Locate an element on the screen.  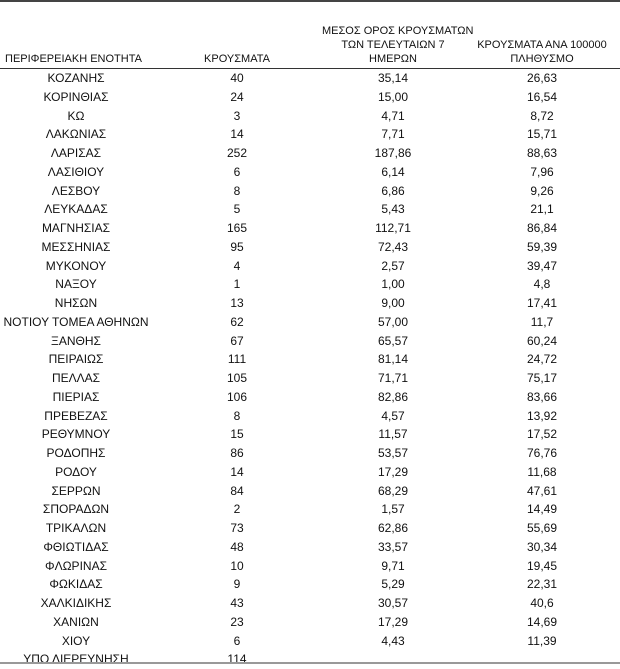
per100k-cell: 9,26 is located at coordinates (542, 190).